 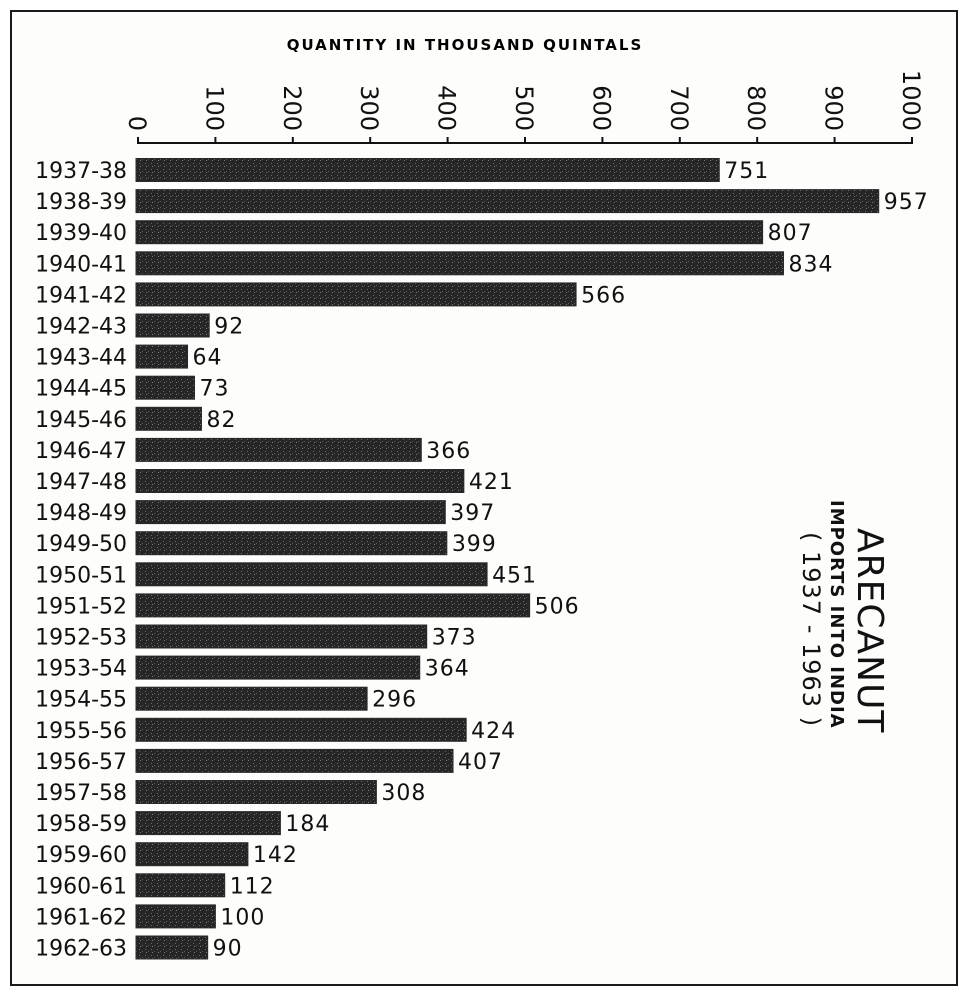 What do you see at coordinates (81, 327) in the screenshot?
I see `category-label-1942-43: 1942-43` at bounding box center [81, 327].